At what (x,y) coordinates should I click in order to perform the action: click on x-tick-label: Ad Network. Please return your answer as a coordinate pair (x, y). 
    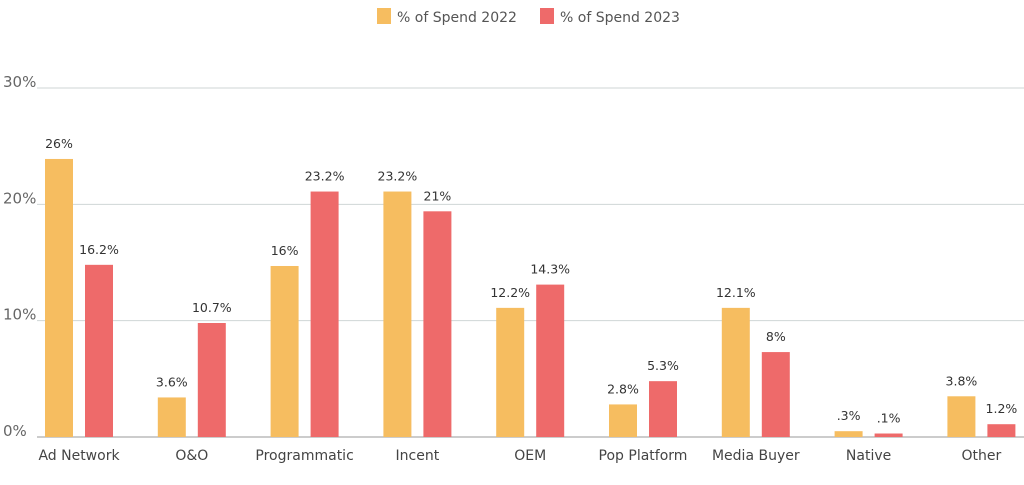
    Looking at the image, I should click on (79, 456).